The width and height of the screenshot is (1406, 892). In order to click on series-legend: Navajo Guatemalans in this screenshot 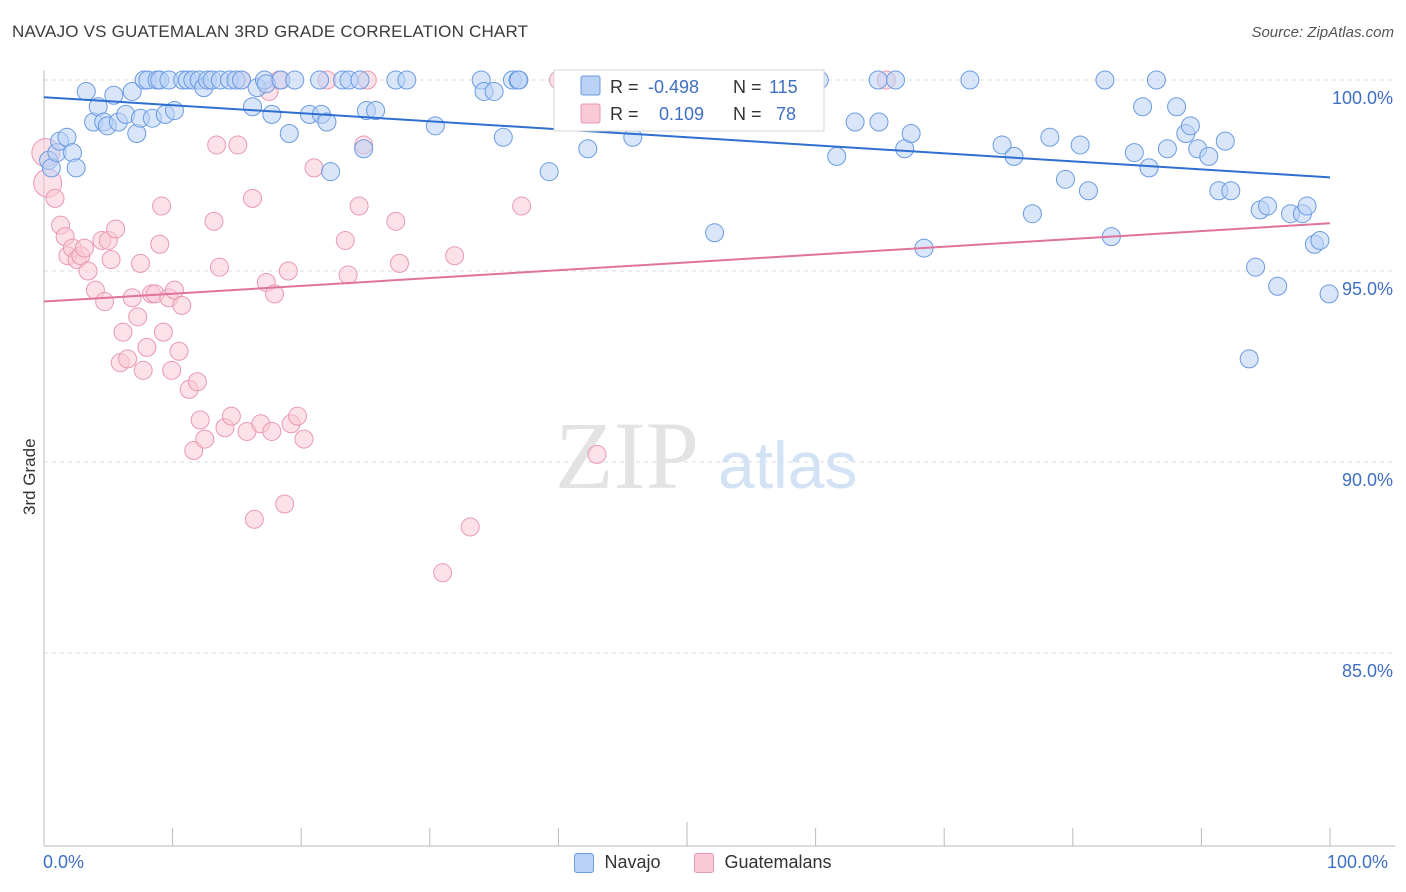, I will do `click(703, 862)`.